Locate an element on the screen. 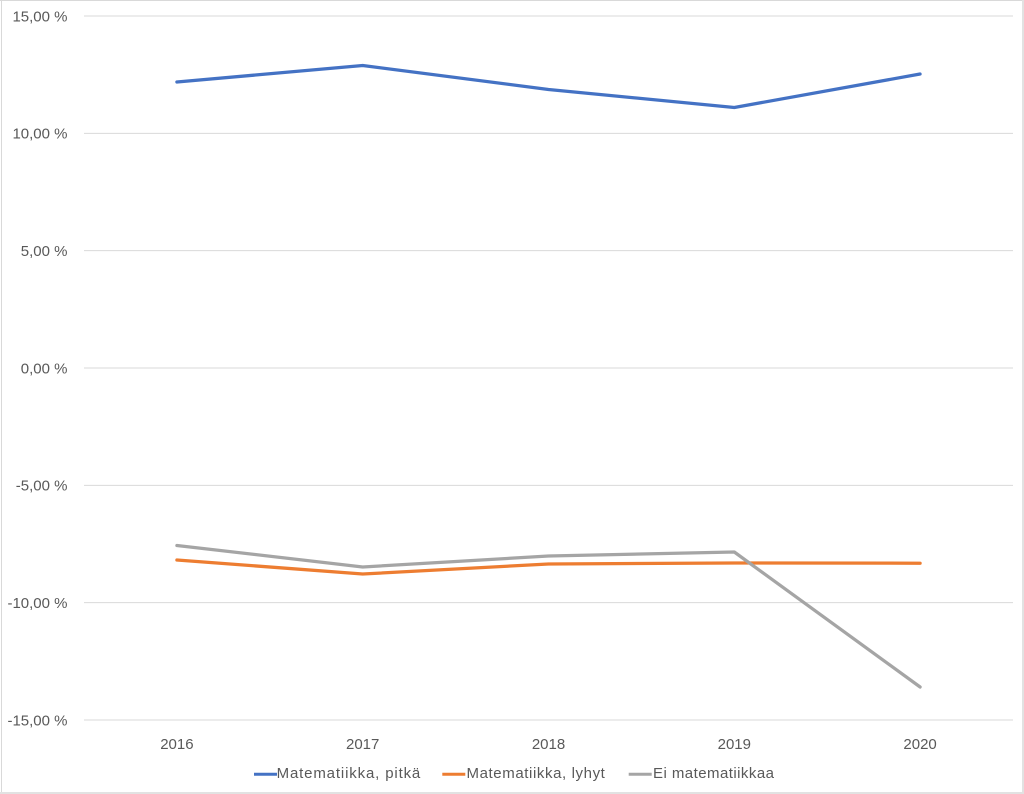 This screenshot has height=794, width=1024. svg-text: -5,00 % is located at coordinates (42, 486).